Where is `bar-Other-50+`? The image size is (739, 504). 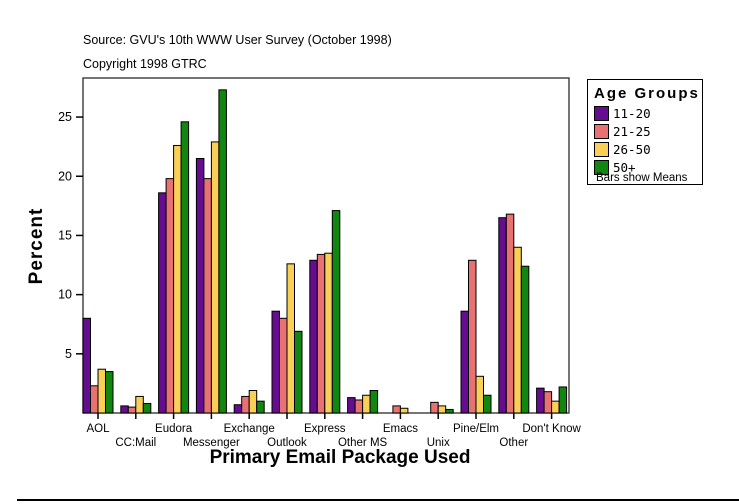 bar-Other-50+ is located at coordinates (525, 339).